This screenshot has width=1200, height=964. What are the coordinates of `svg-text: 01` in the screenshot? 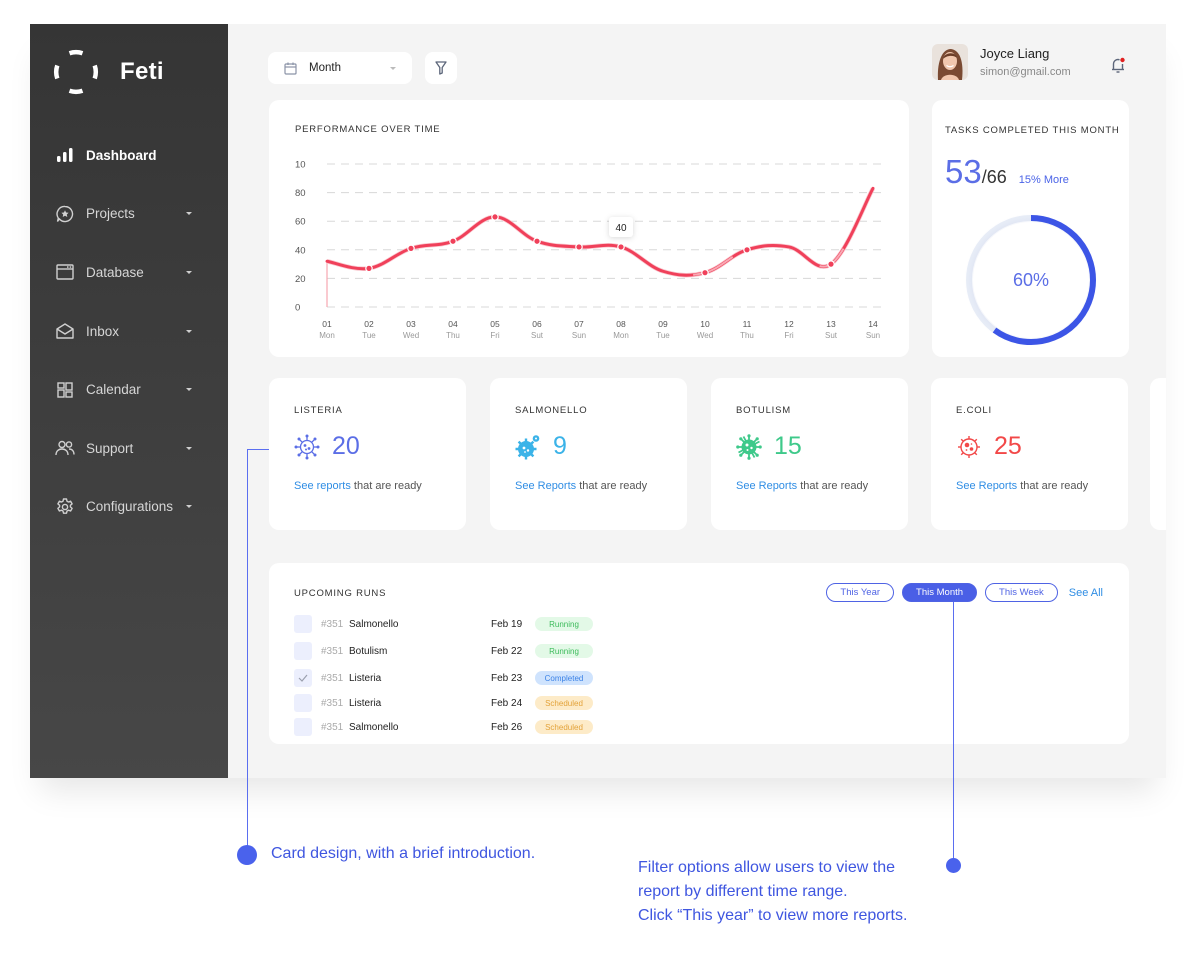 It's located at (327, 324).